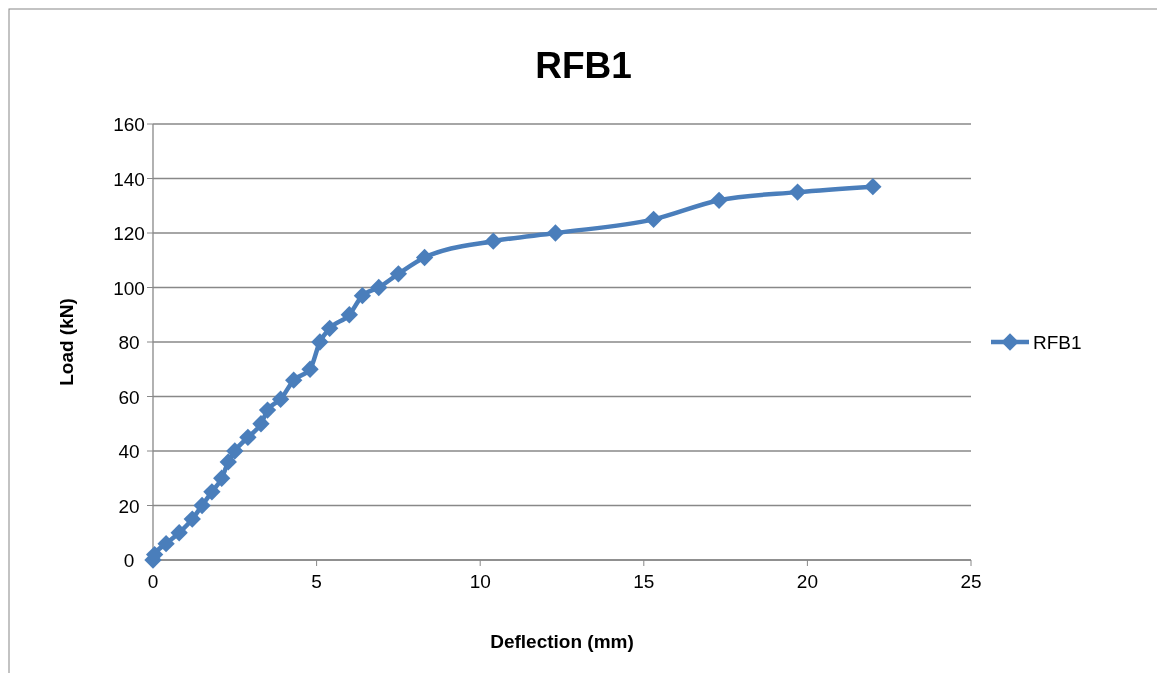 The image size is (1157, 673). Describe the element at coordinates (153, 581) in the screenshot. I see `x-tick-label: 0` at that location.